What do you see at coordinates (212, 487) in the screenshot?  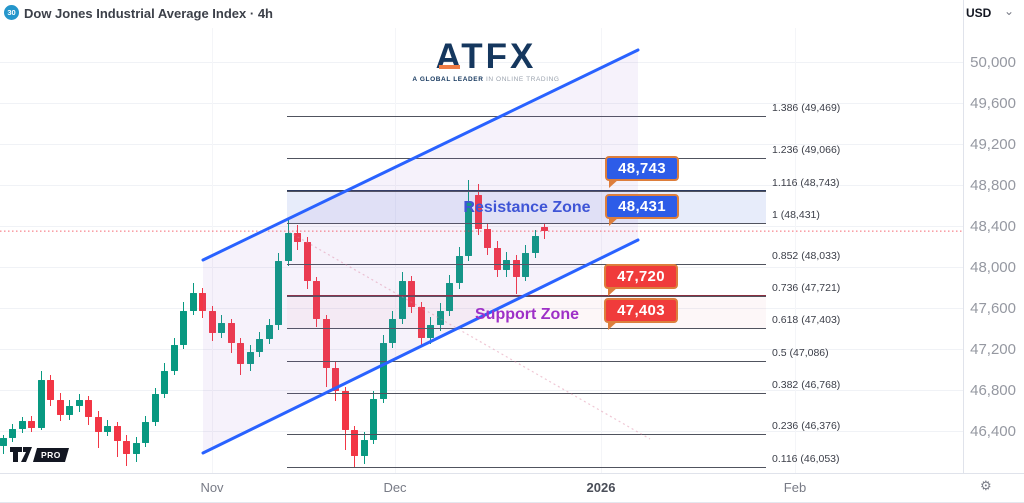 I see `time-axis-label: Nov` at bounding box center [212, 487].